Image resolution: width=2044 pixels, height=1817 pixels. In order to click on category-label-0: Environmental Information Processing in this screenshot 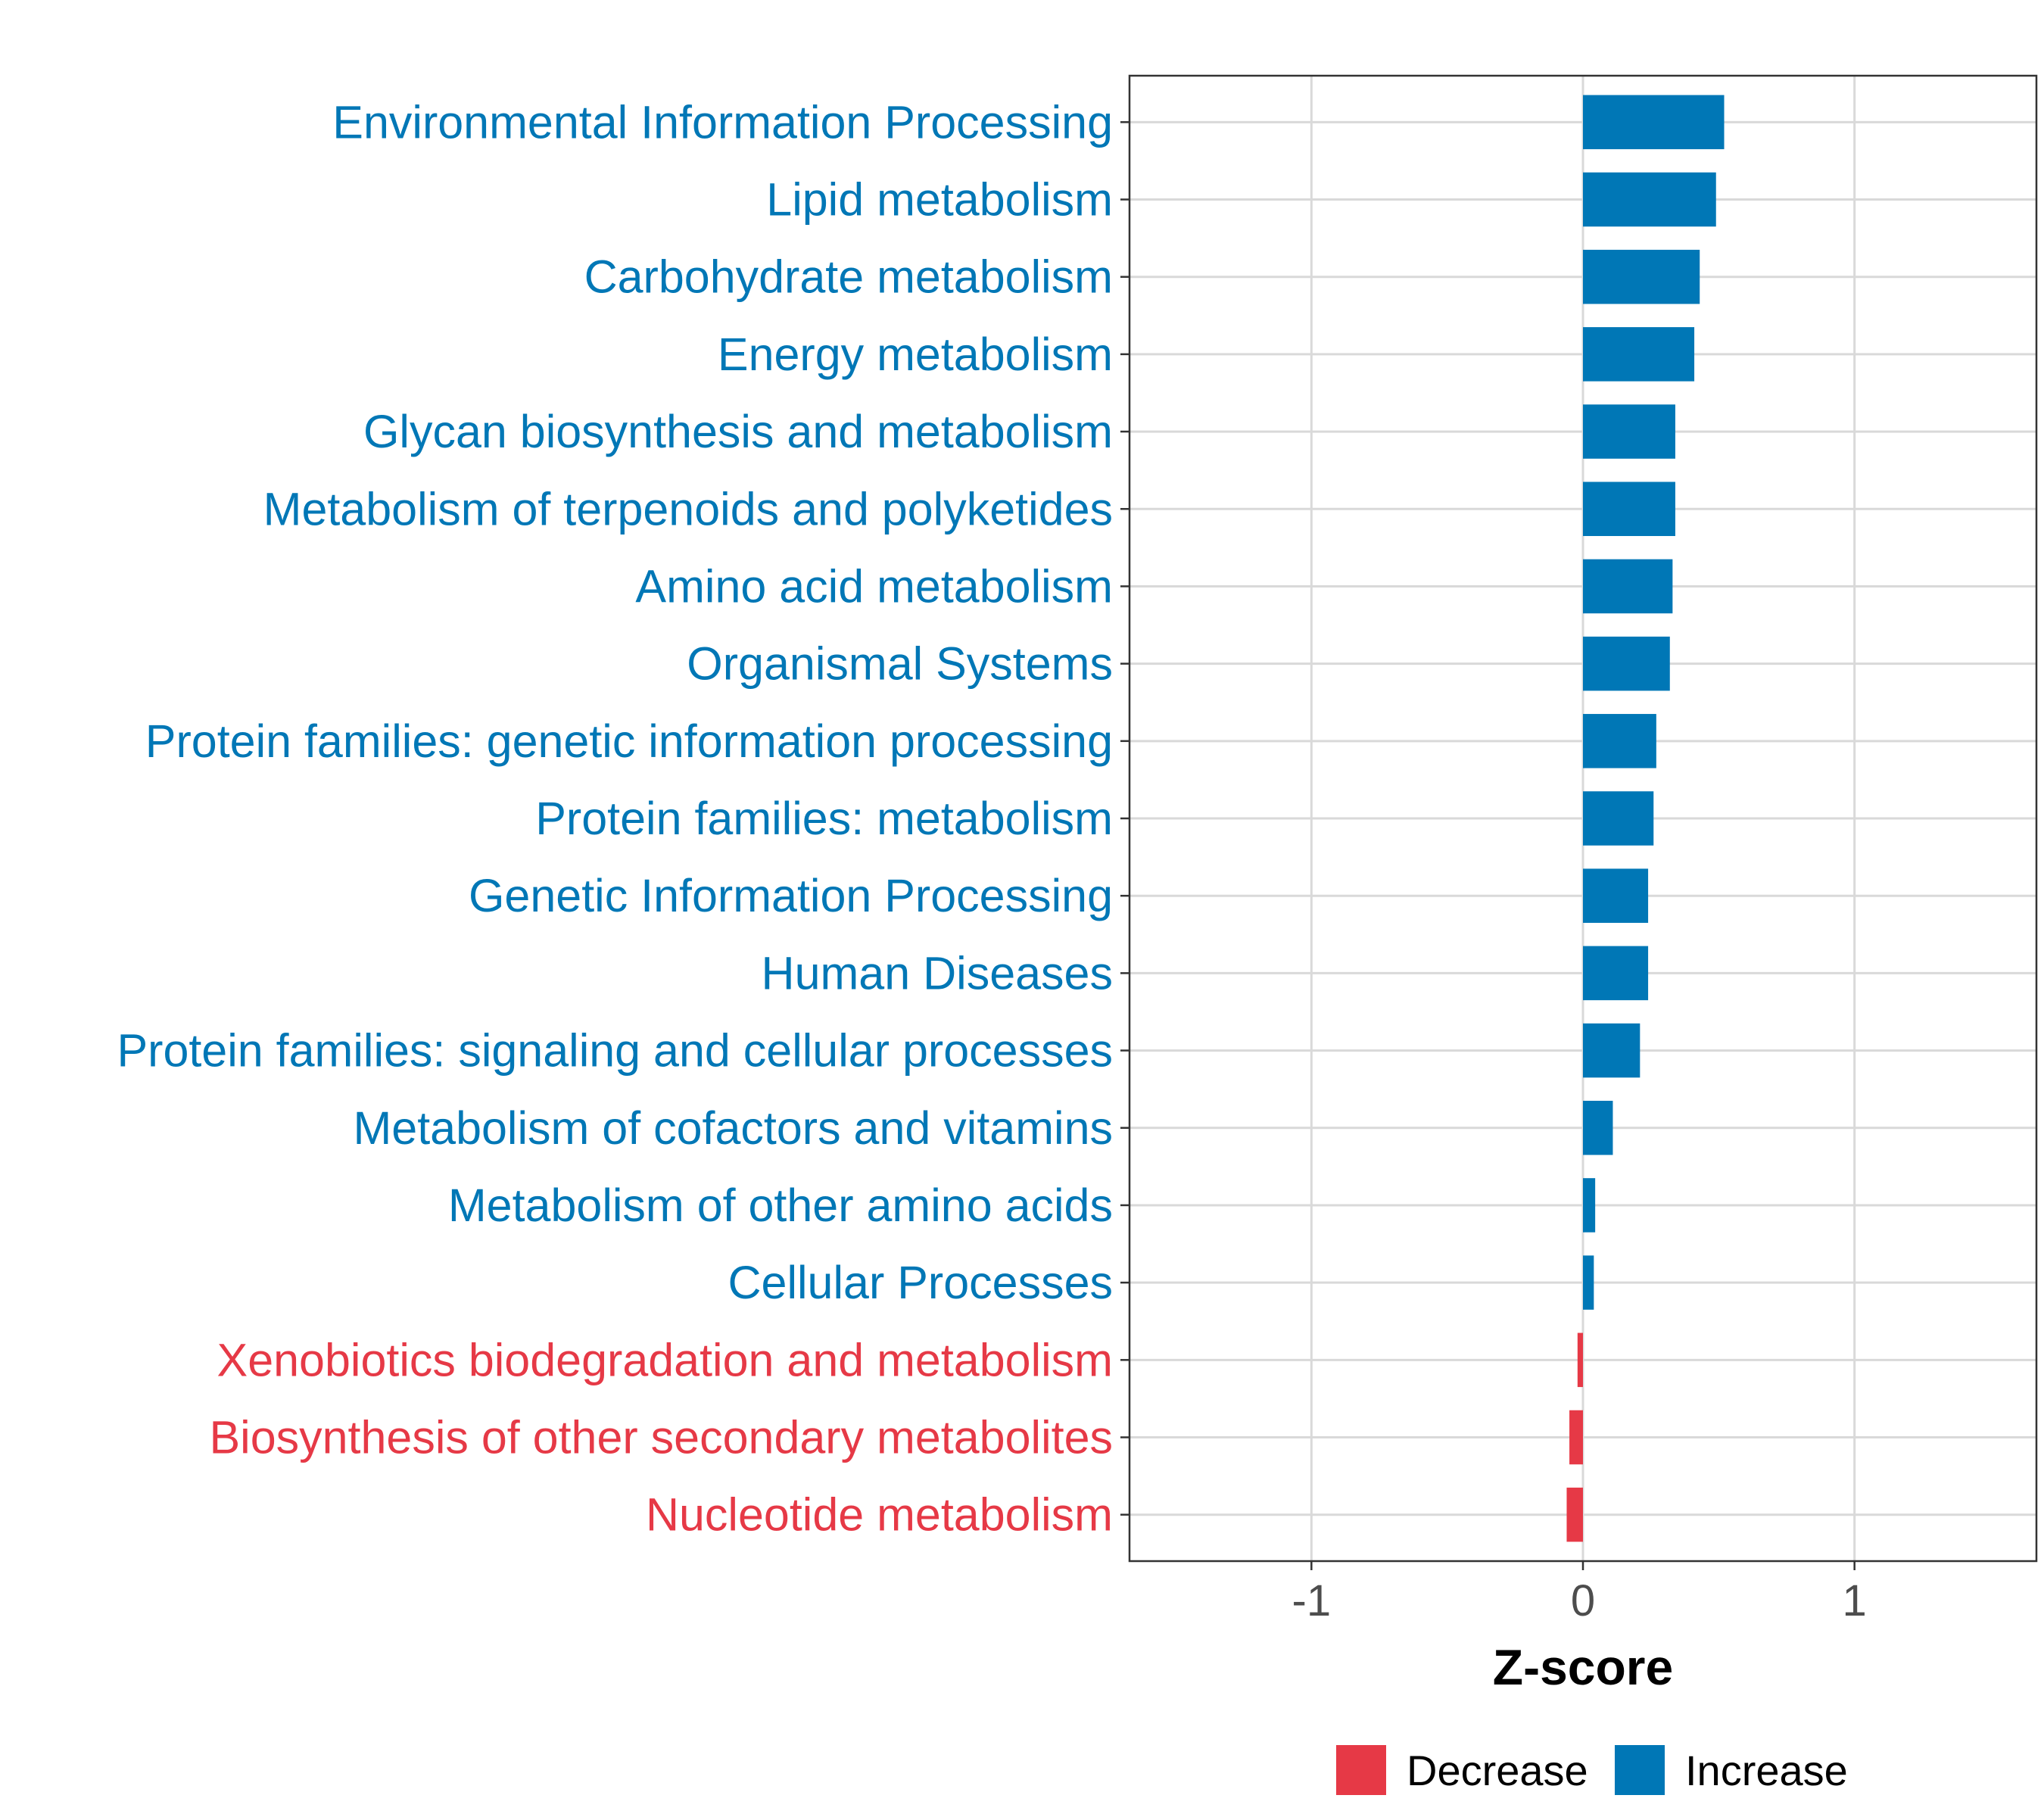, I will do `click(722, 122)`.